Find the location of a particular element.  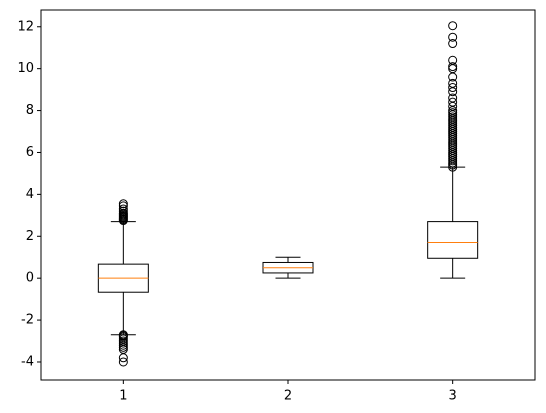

x-tick-label: 3 is located at coordinates (453, 396).